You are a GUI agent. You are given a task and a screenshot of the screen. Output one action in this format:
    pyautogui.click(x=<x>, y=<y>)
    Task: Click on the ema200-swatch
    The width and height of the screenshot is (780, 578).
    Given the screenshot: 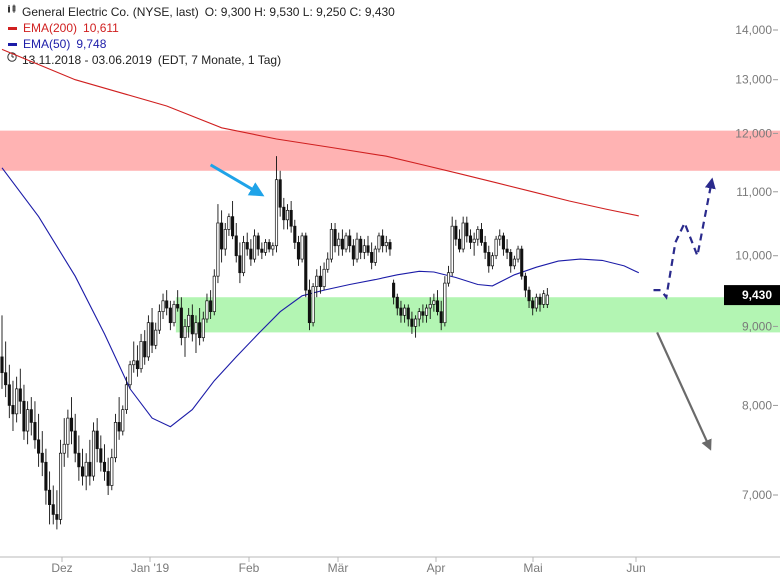 What is the action you would take?
    pyautogui.click(x=12, y=28)
    